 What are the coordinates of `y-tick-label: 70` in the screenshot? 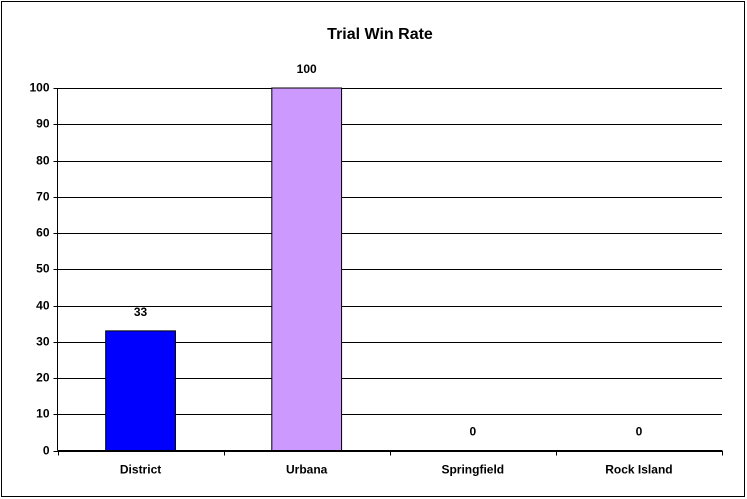 It's located at (43, 197).